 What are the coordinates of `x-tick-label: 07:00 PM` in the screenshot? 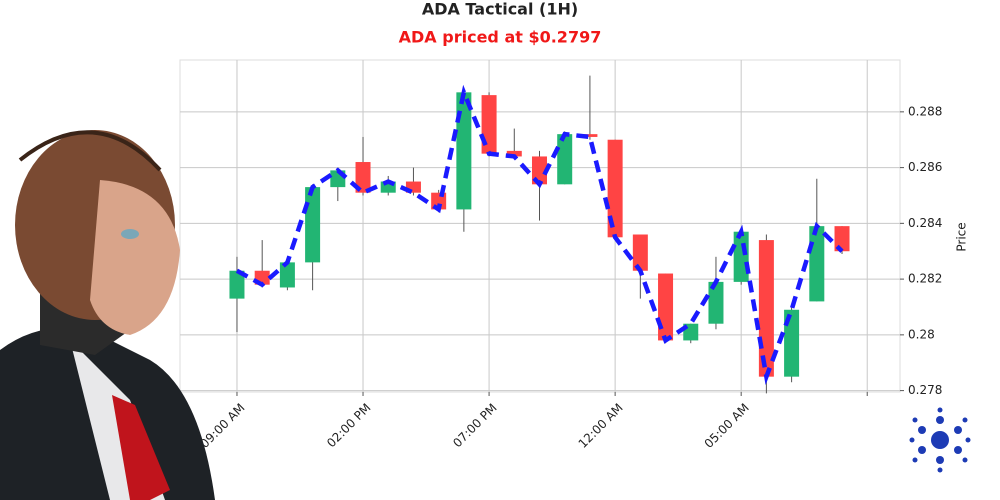 It's located at (474, 425).